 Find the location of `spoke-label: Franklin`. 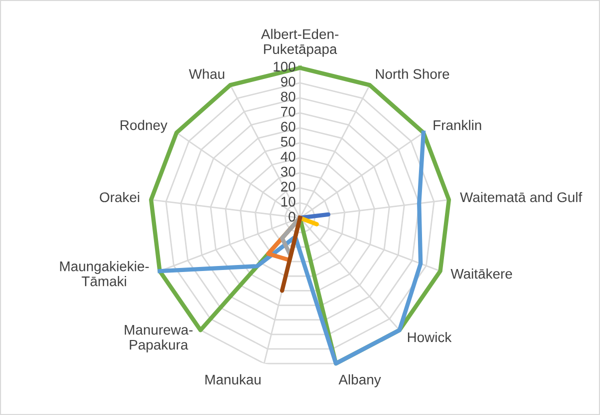

spoke-label: Franklin is located at coordinates (458, 125).